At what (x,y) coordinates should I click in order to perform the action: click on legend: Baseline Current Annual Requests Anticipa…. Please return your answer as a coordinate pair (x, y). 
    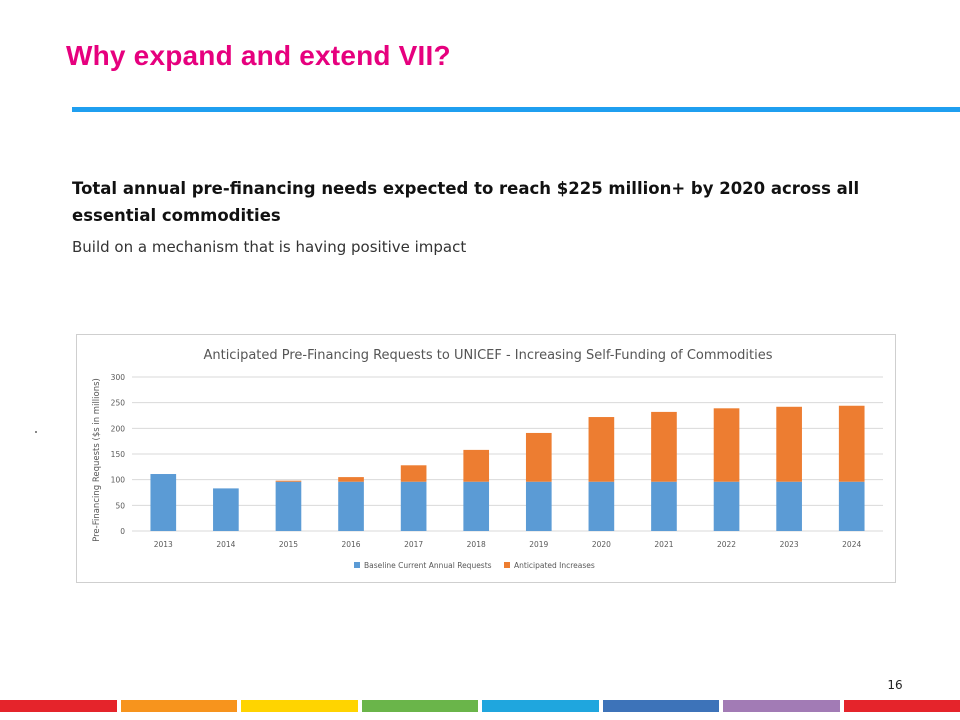
    Looking at the image, I should click on (474, 565).